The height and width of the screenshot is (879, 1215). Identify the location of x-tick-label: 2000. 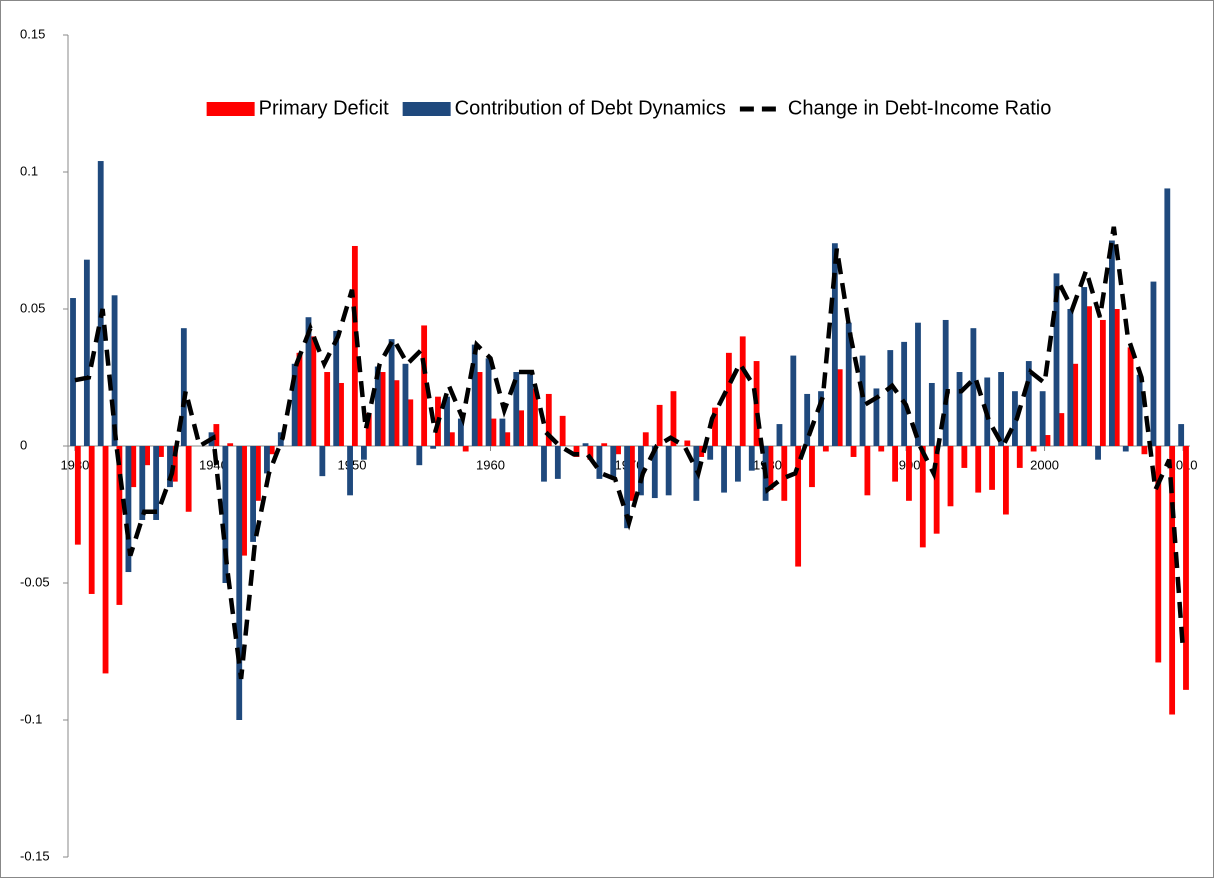
(1044, 464).